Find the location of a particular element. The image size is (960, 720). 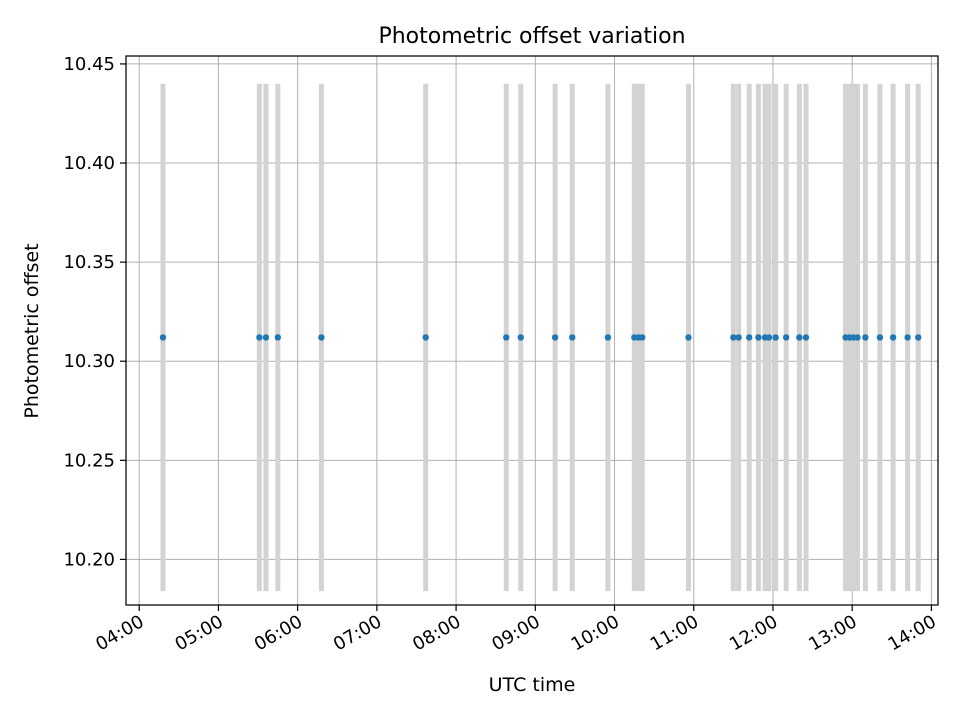

y-tick-label: 10.40 is located at coordinates (89, 163).